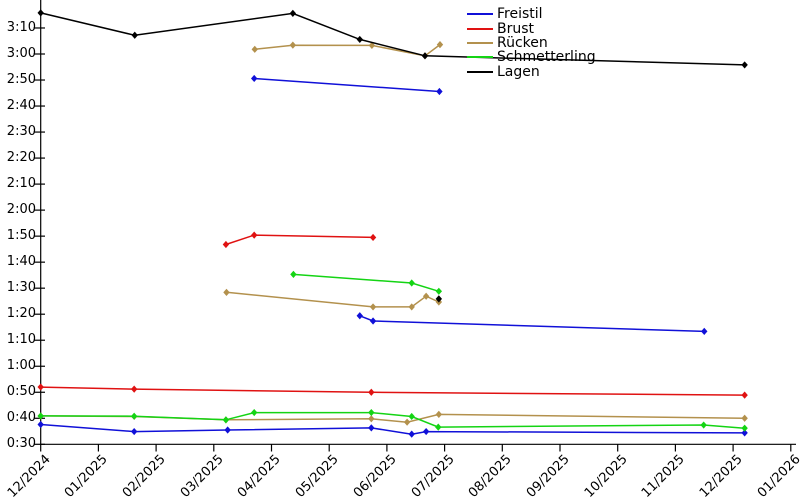 The height and width of the screenshot is (500, 800). I want to click on legend-item-schmetterling: Schmetterling, so click(531, 57).